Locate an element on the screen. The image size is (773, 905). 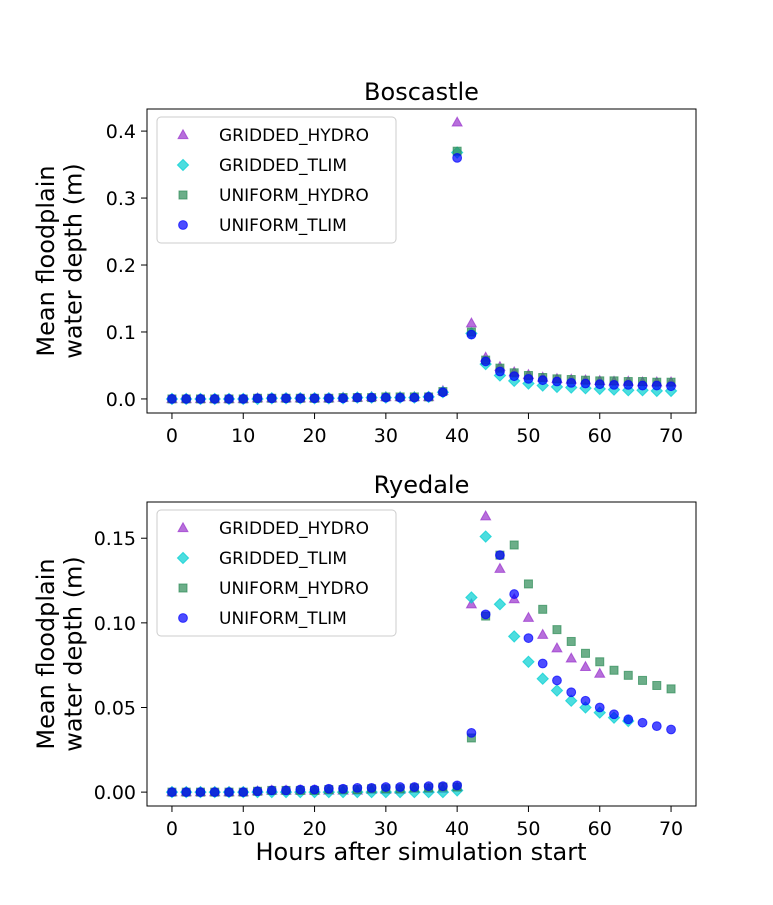
legend-box is located at coordinates (276, 180).